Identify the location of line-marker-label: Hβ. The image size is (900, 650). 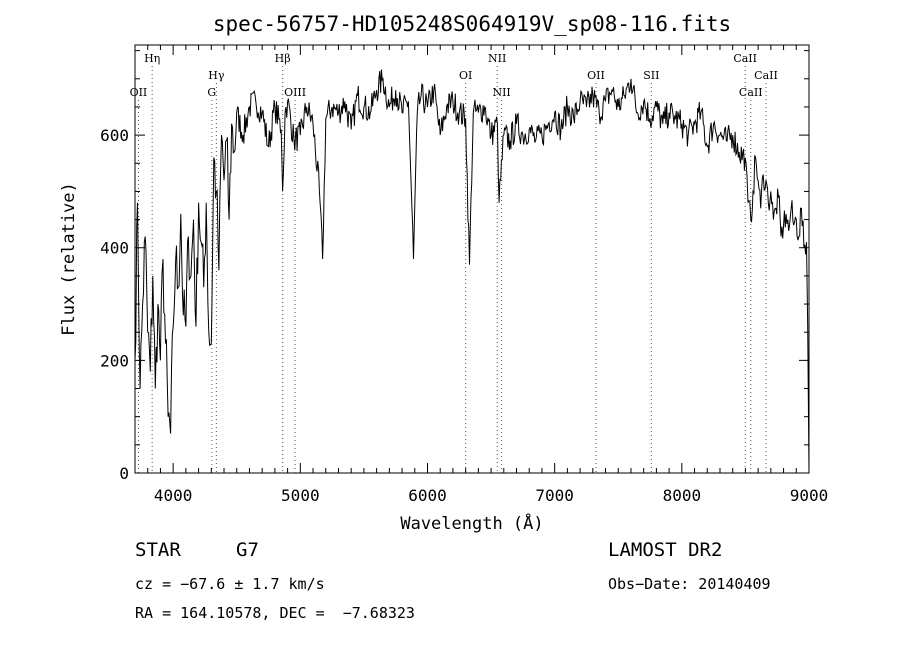
(283, 58).